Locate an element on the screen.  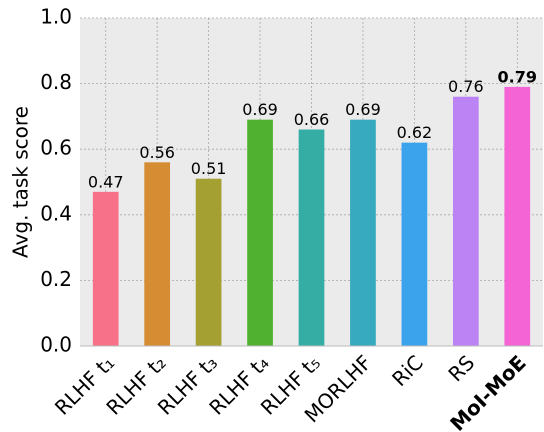
value-label: 0.56 is located at coordinates (157, 152).